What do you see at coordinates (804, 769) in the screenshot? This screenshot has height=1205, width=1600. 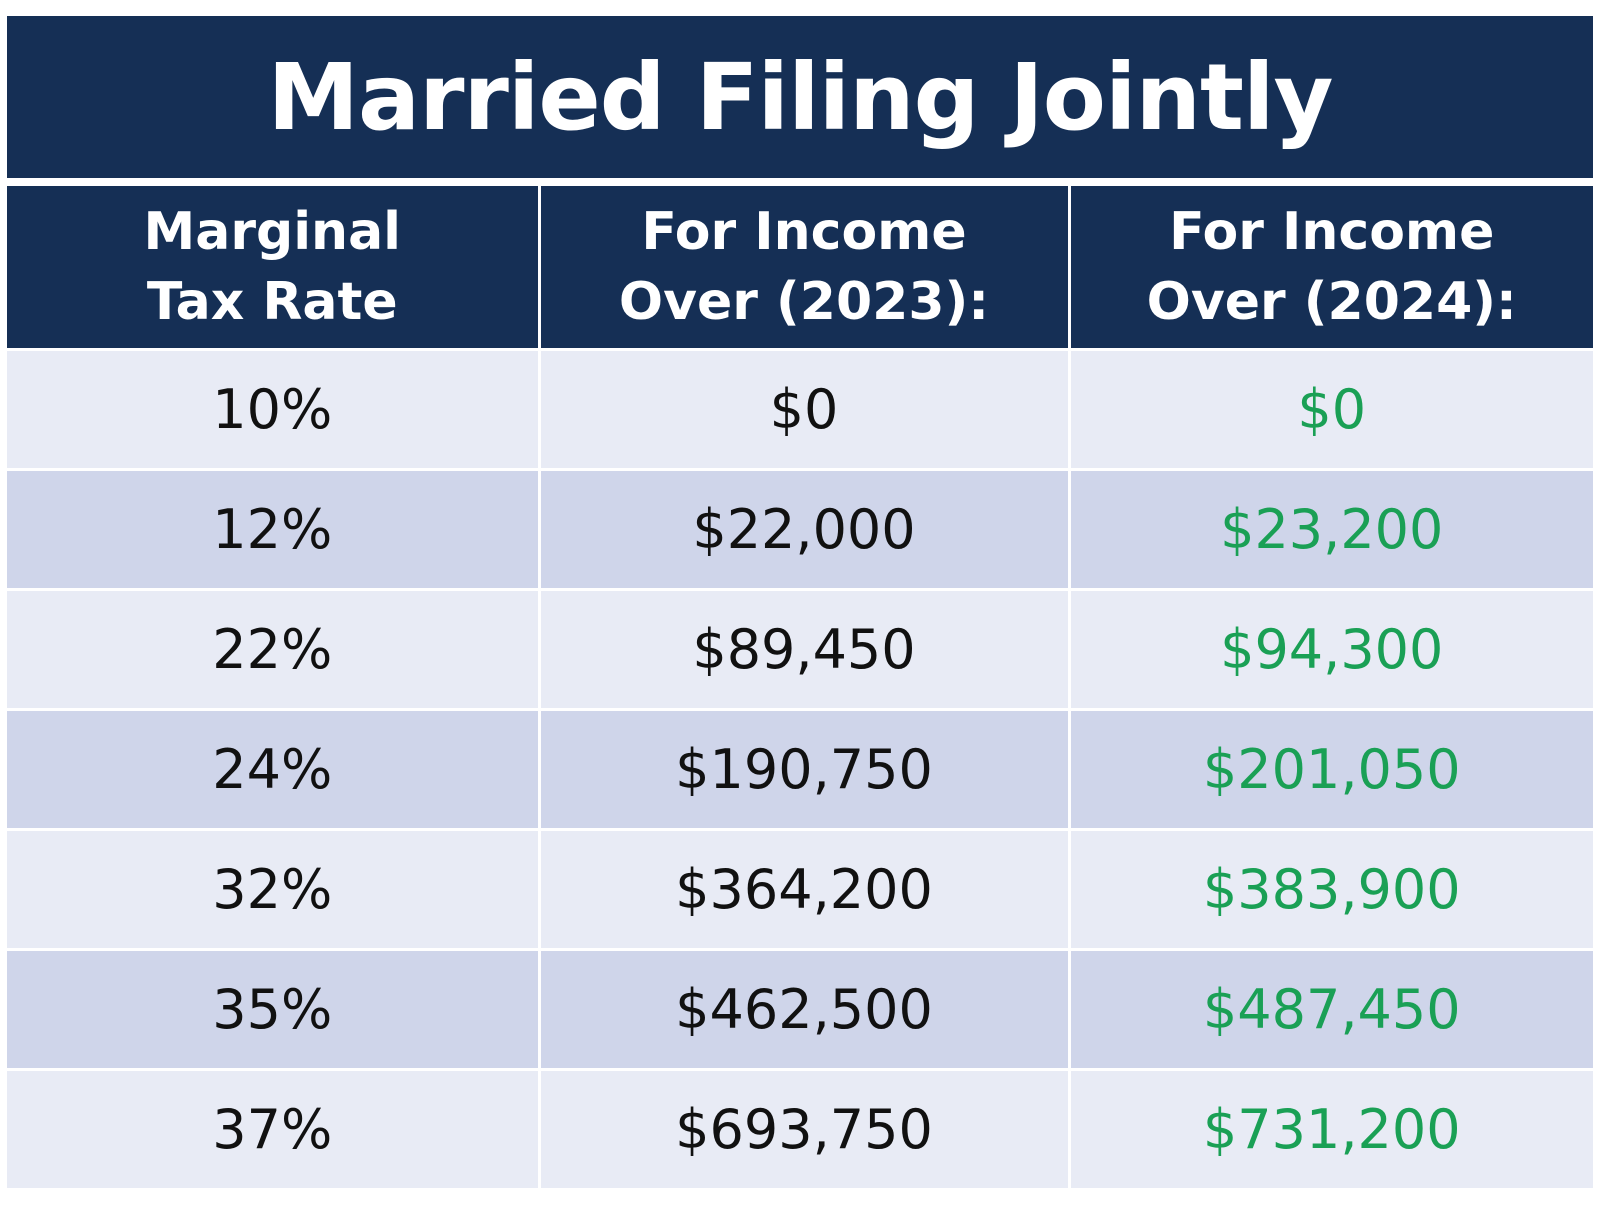 I see `income-2023-cell: $190,750` at bounding box center [804, 769].